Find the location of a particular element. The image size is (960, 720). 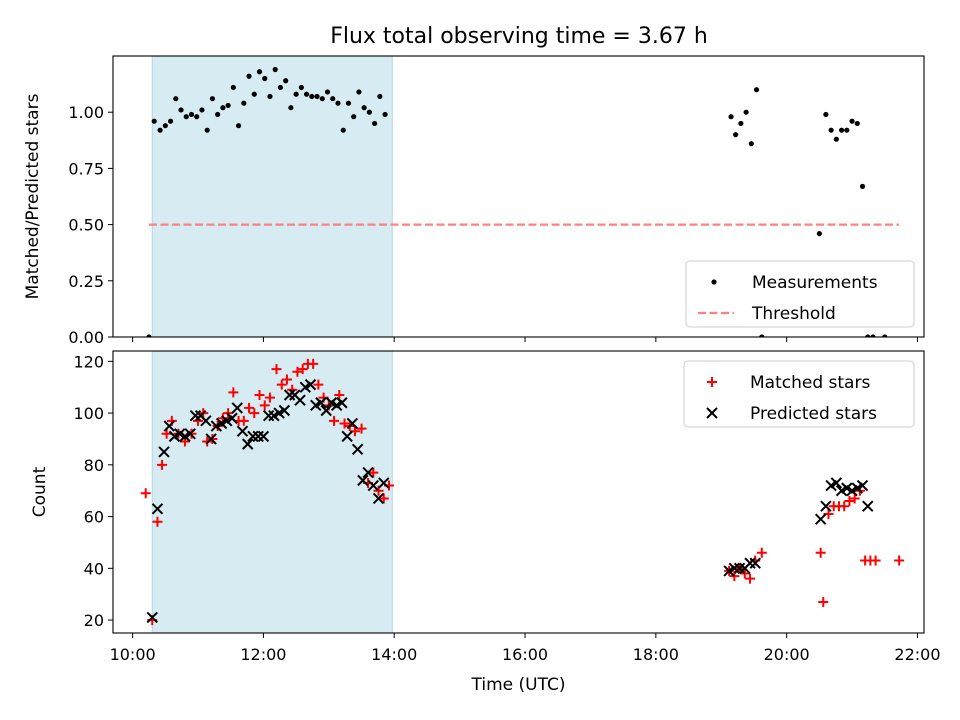

y-tick-label: 40 is located at coordinates (94, 568).